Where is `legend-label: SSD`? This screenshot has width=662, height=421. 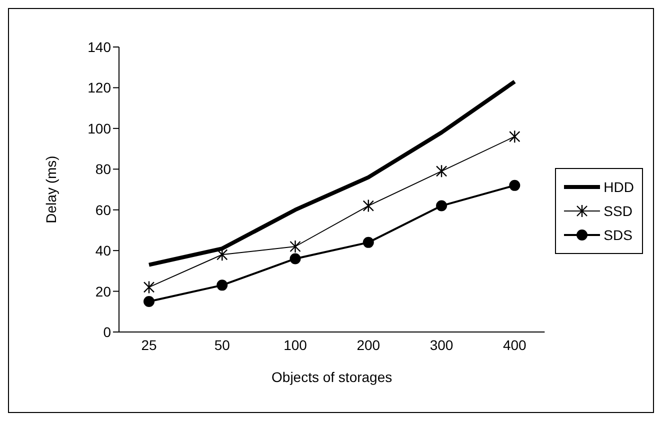
legend-label: SSD is located at coordinates (618, 210).